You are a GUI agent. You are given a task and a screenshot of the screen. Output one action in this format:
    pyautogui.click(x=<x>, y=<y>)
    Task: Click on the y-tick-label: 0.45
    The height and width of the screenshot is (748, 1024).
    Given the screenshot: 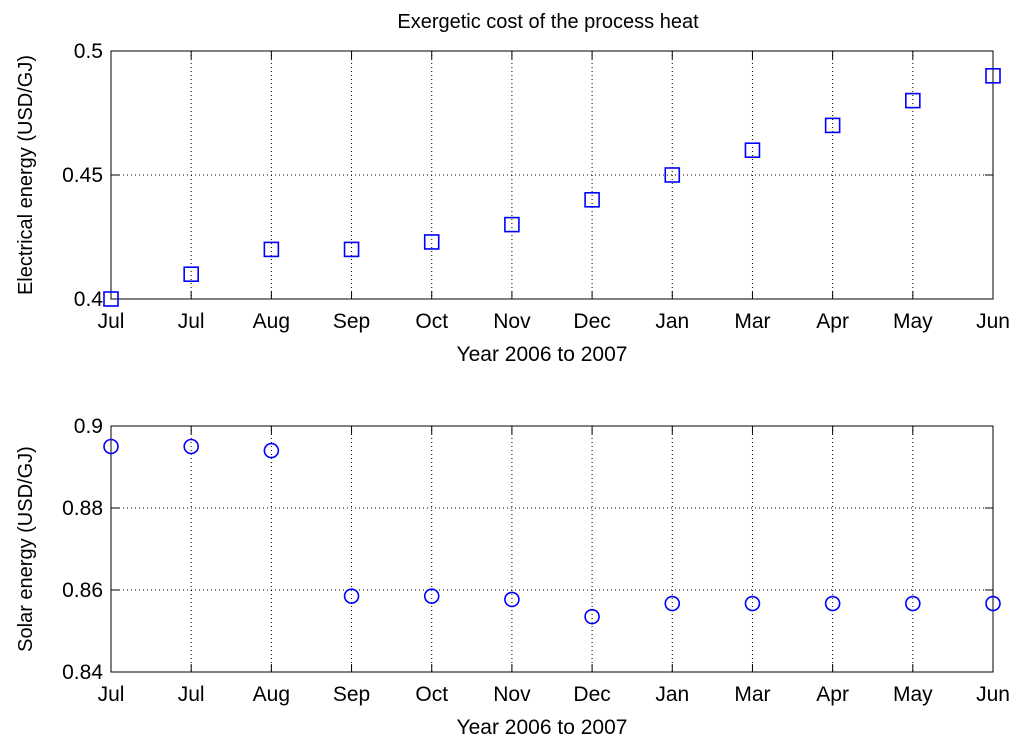 What is the action you would take?
    pyautogui.click(x=82, y=175)
    